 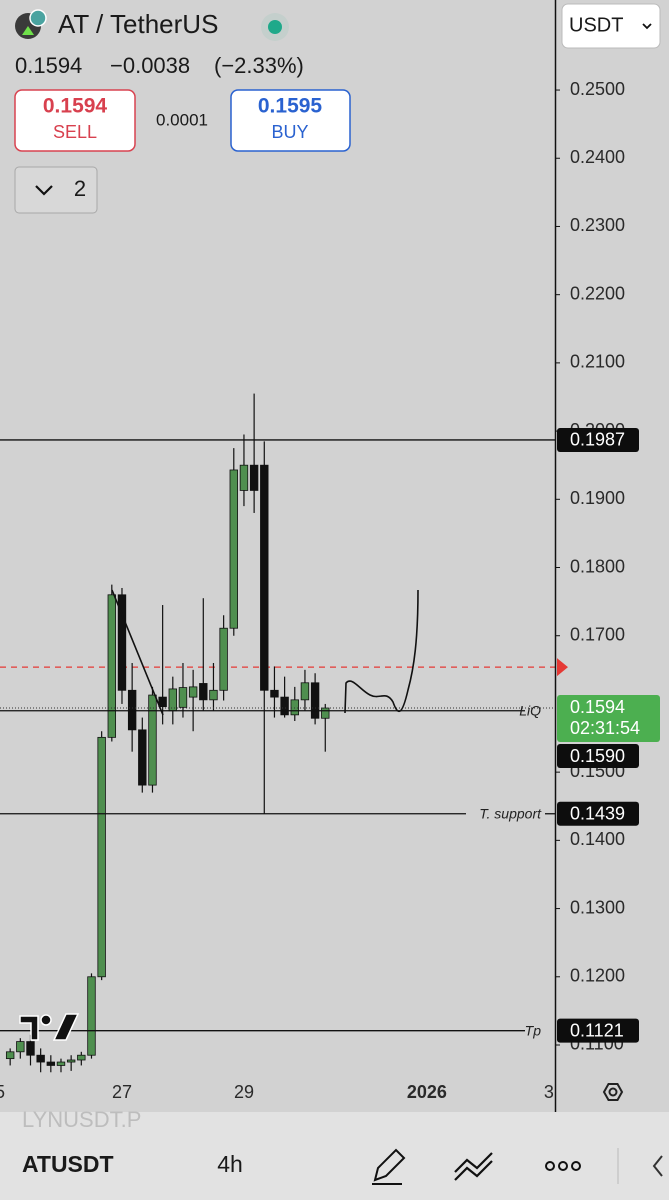 I want to click on sell-label: SELL, so click(x=75, y=132).